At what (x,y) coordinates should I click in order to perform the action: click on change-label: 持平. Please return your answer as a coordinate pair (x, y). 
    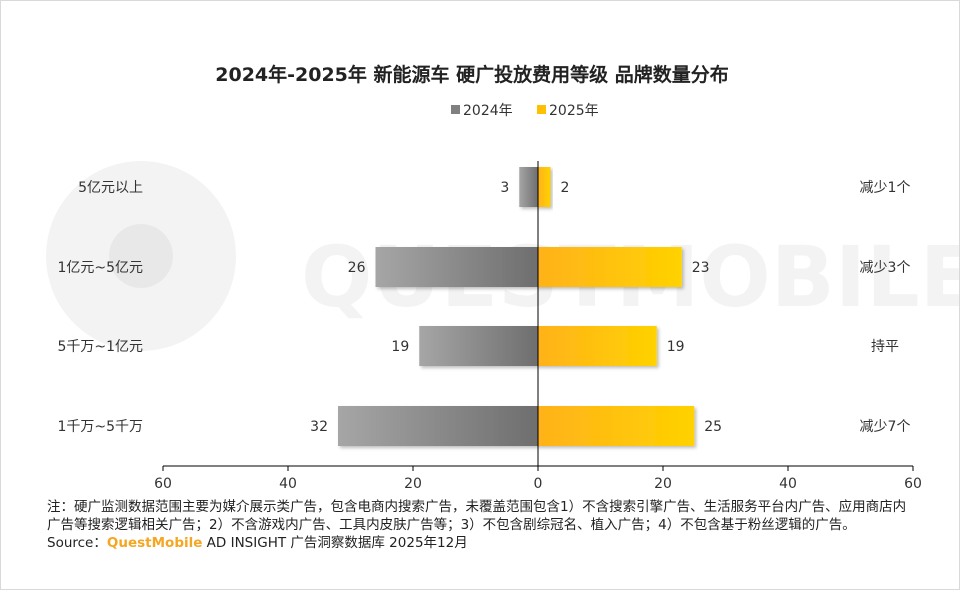
    Looking at the image, I should click on (885, 347).